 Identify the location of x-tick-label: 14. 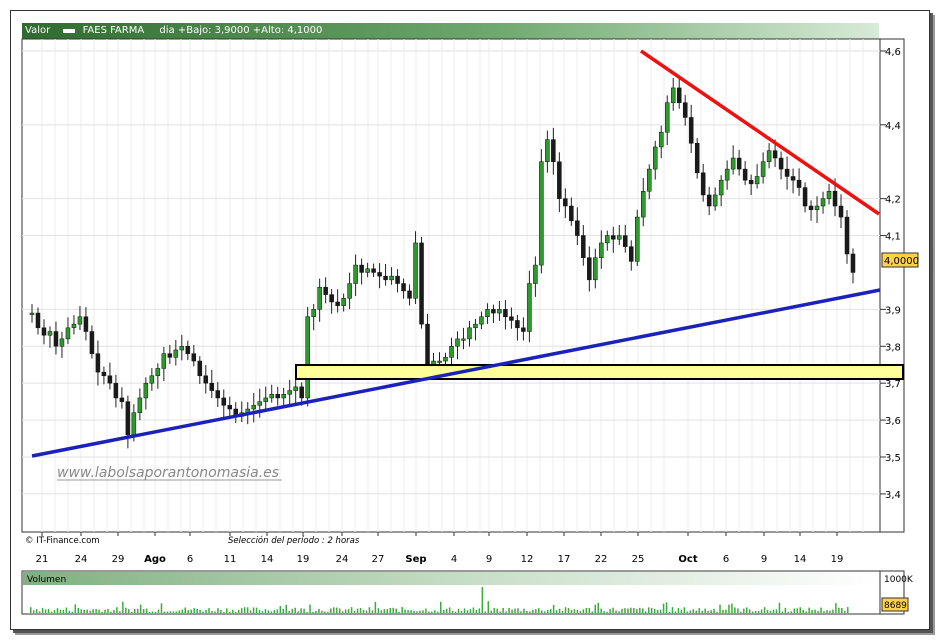
(267, 559).